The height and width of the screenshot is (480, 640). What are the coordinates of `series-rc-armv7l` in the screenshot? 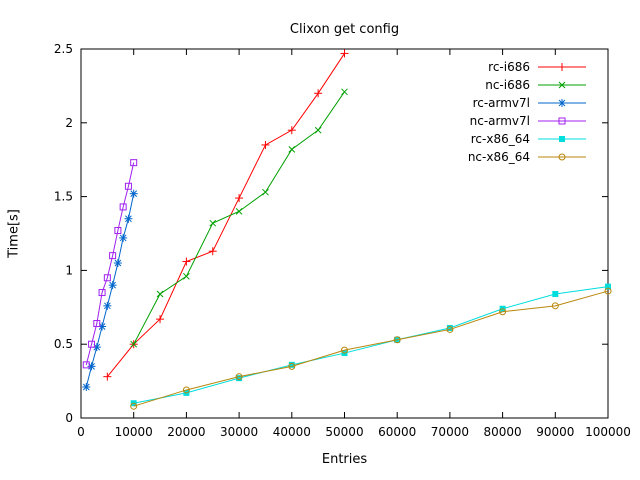 It's located at (110, 290).